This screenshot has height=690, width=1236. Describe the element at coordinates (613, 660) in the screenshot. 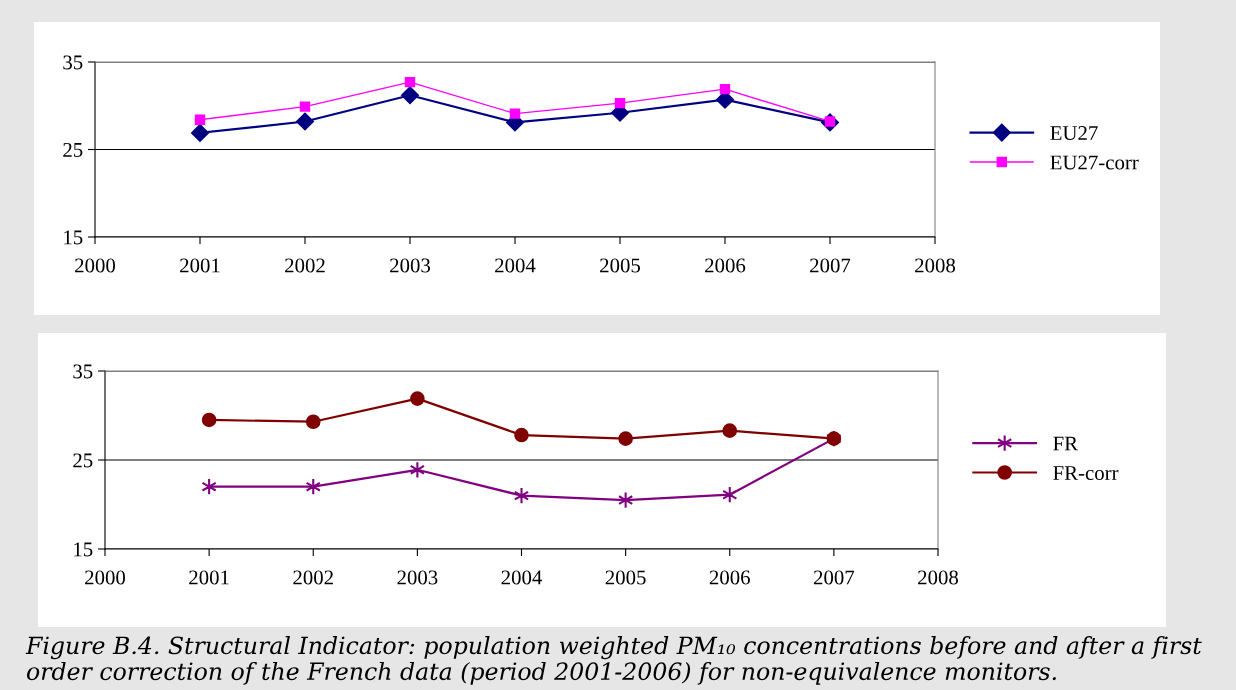

I see `text: Figure B.4. Structural Indicator: population weighted PM₁₀ concentrations before and after a first order correction of the French data (period 2001-2006) for non-equivalence monitors.` at that location.